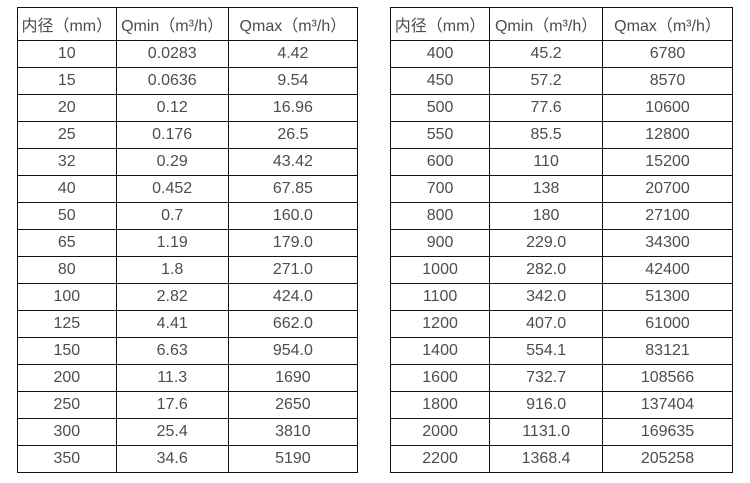 The image size is (750, 483). What do you see at coordinates (546, 54) in the screenshot?
I see `table-cell: 45.2` at bounding box center [546, 54].